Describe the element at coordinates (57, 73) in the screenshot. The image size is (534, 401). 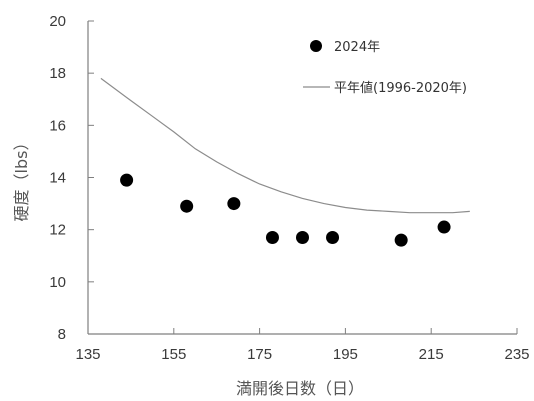
I see `y-tick-label: 18` at that location.